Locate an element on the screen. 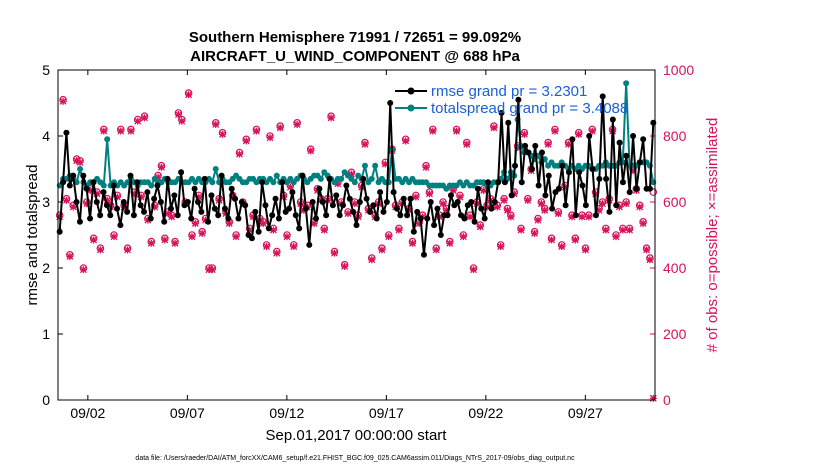 This screenshot has width=830, height=470. legend-spread-label: totalspread grand pr = 3.4088 is located at coordinates (529, 108).